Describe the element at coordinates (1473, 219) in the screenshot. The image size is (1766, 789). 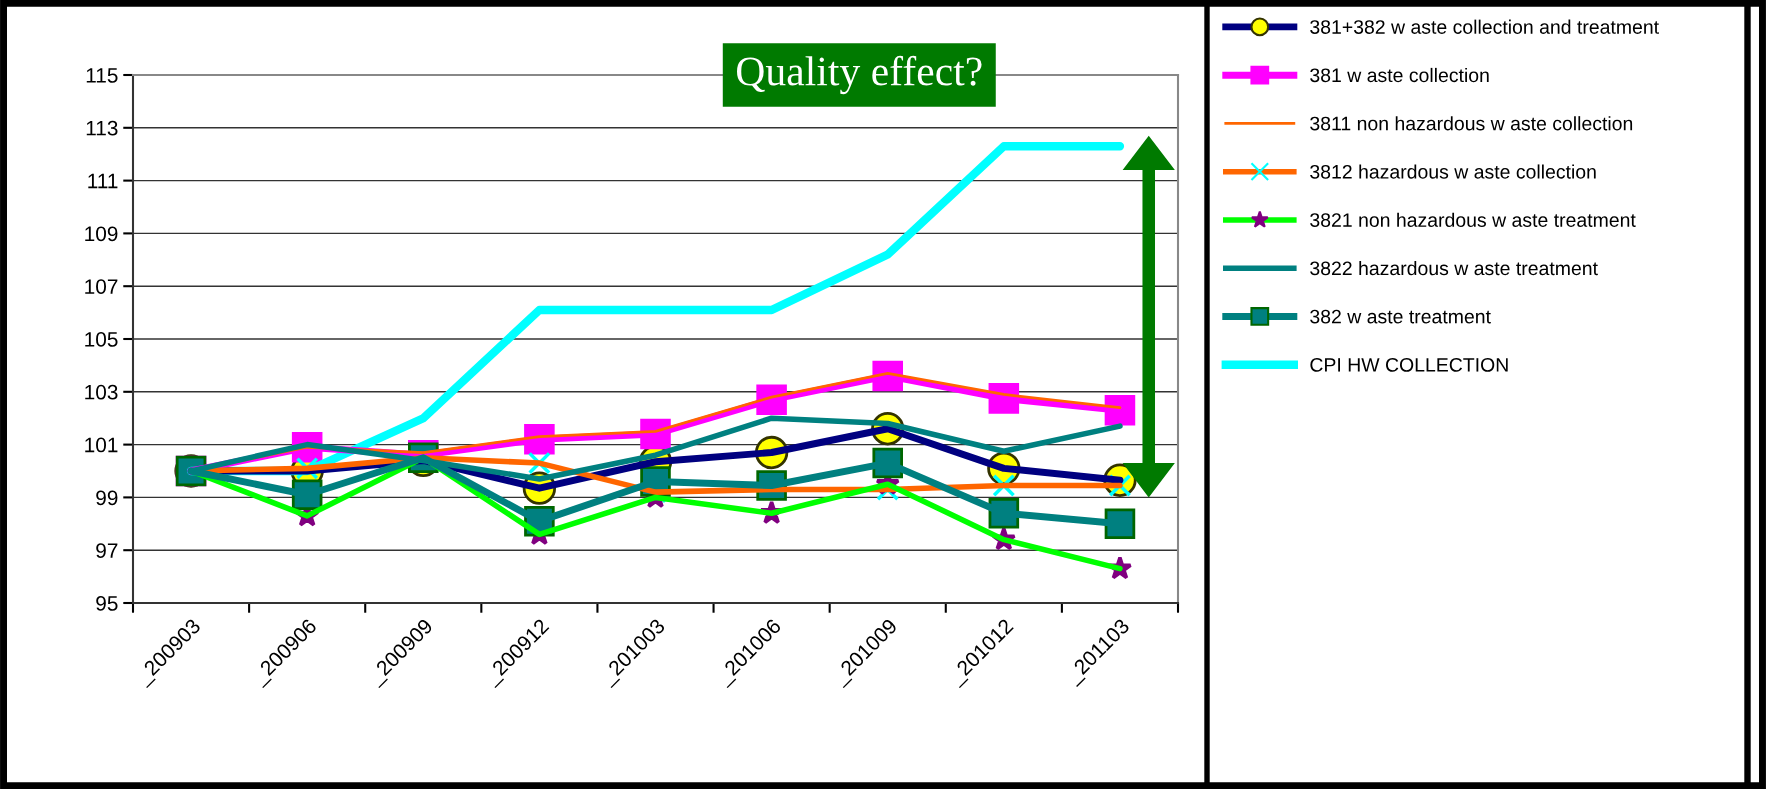
I see `legend-label: 3821 non hazardous w aste treatment` at that location.